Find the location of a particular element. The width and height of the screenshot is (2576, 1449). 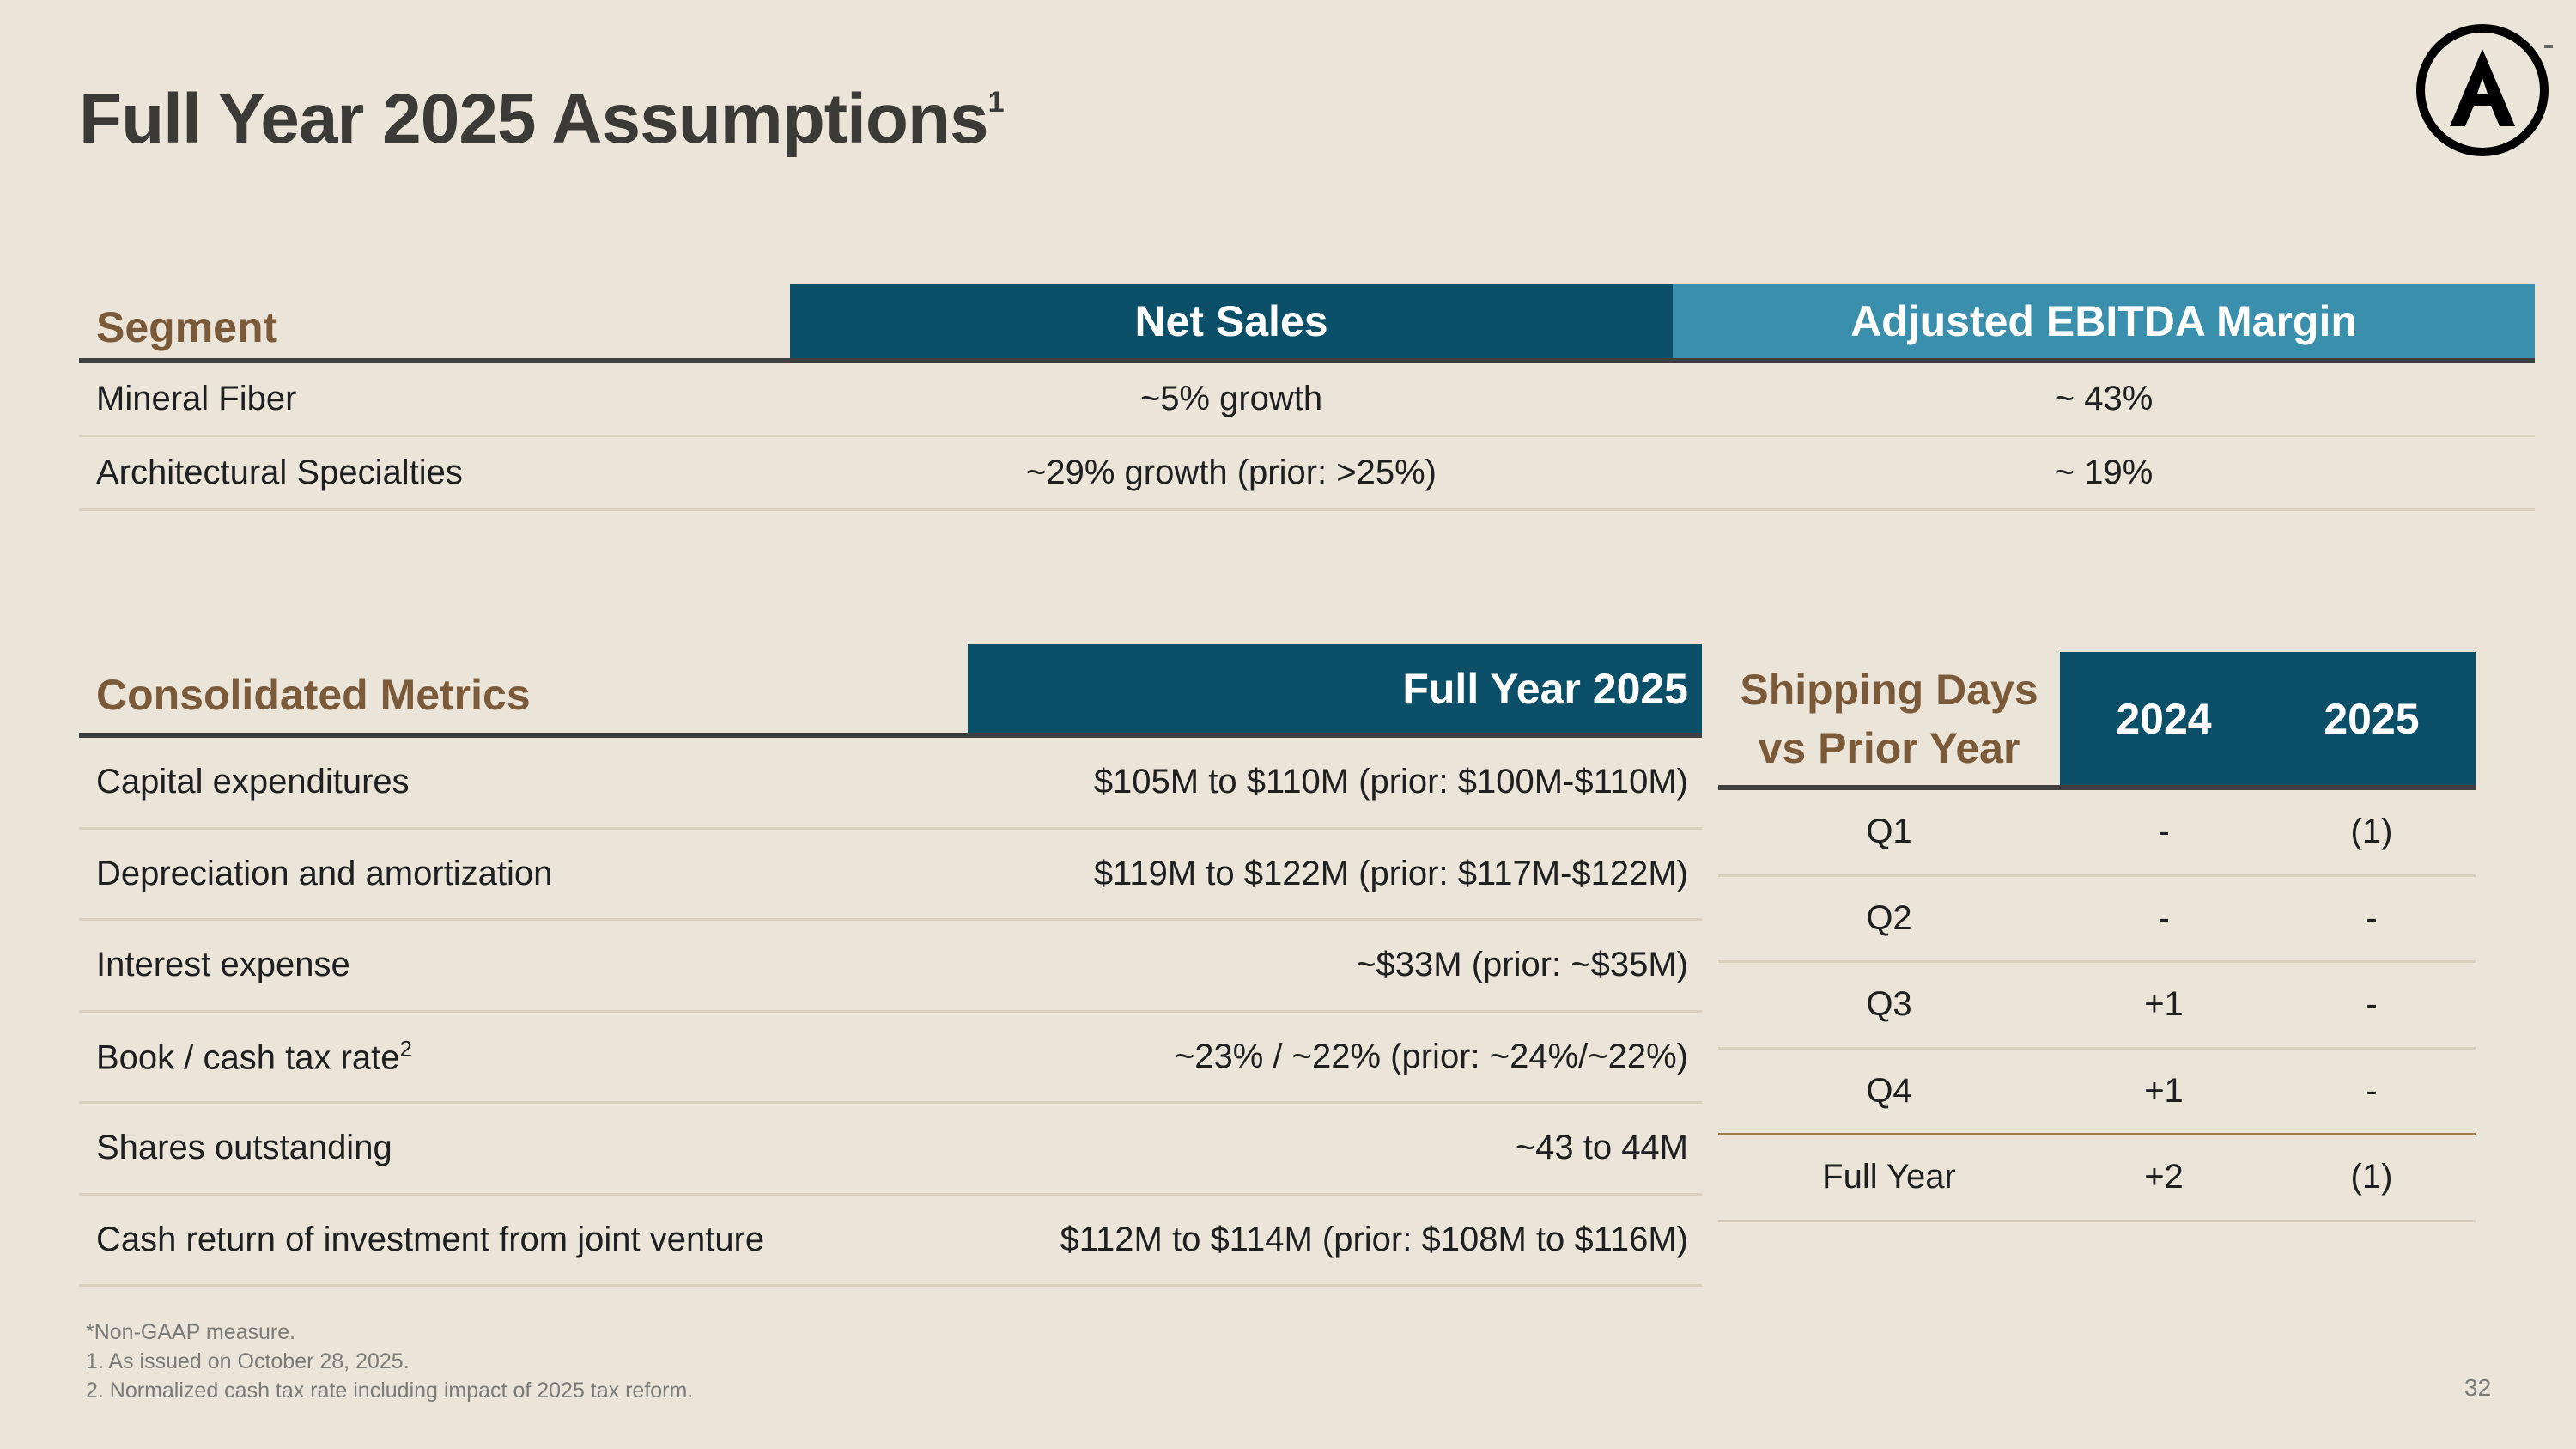

segment-name: Mineral Fiber is located at coordinates (197, 398).